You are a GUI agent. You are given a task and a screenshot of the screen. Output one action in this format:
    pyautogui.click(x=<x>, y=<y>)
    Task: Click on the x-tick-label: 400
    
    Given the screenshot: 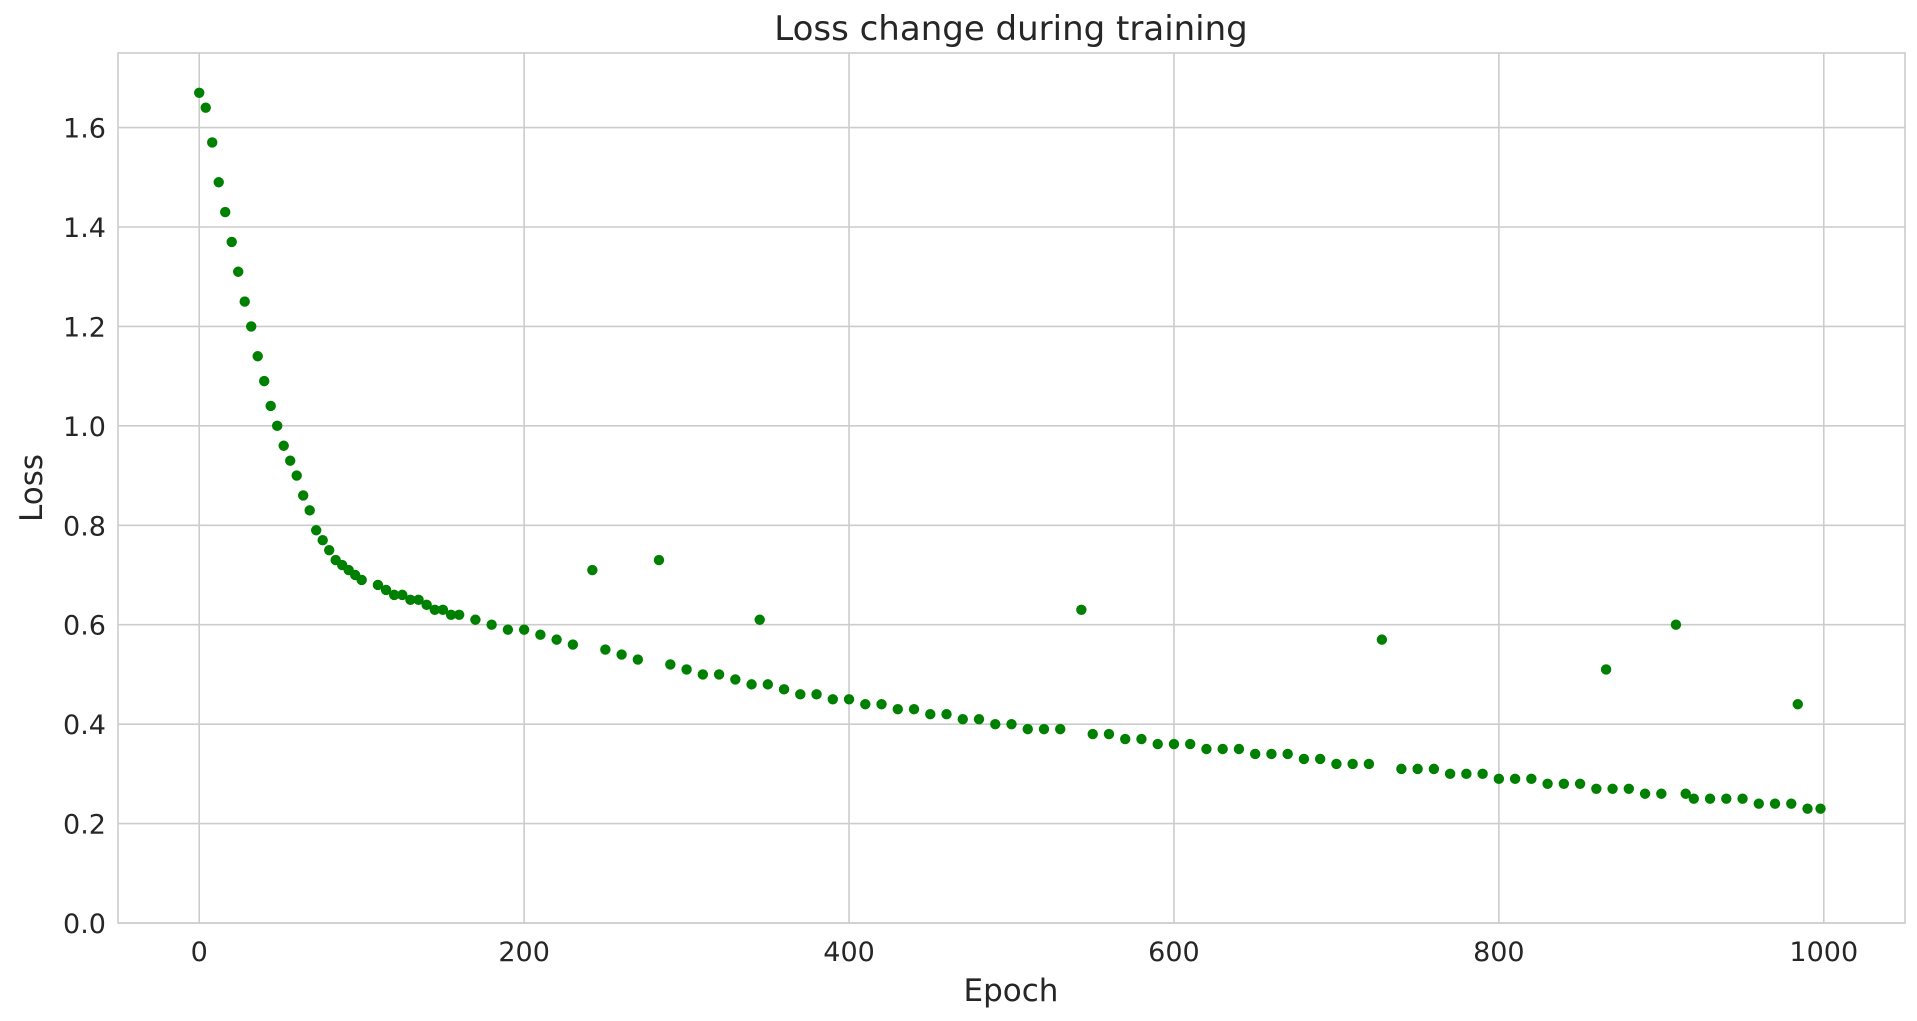 What is the action you would take?
    pyautogui.click(x=849, y=952)
    